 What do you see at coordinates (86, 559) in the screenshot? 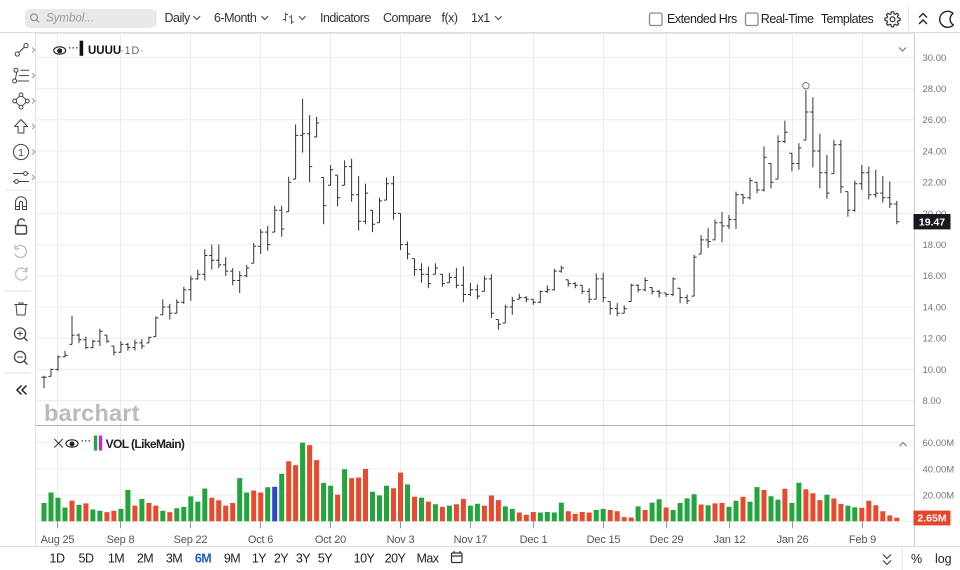
I see `svg-text: 5D` at bounding box center [86, 559].